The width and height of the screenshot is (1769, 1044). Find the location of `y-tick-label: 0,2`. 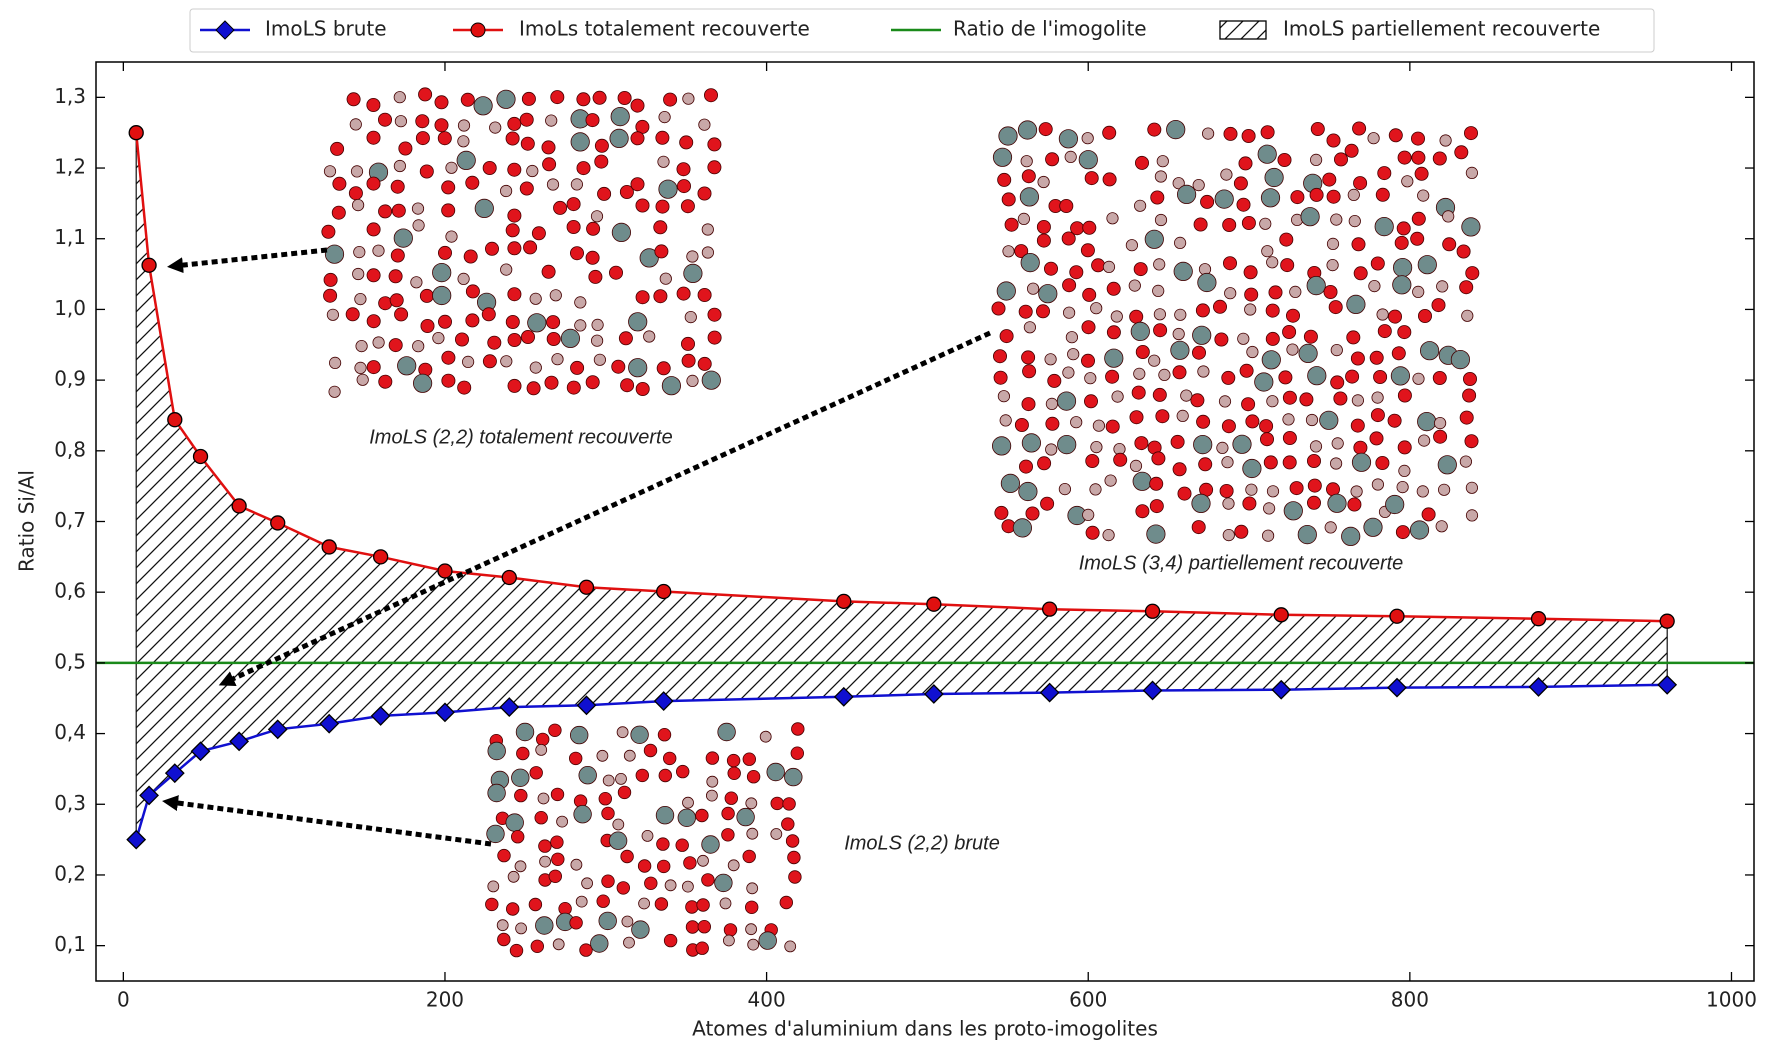

y-tick-label: 0,2 is located at coordinates (70, 873).